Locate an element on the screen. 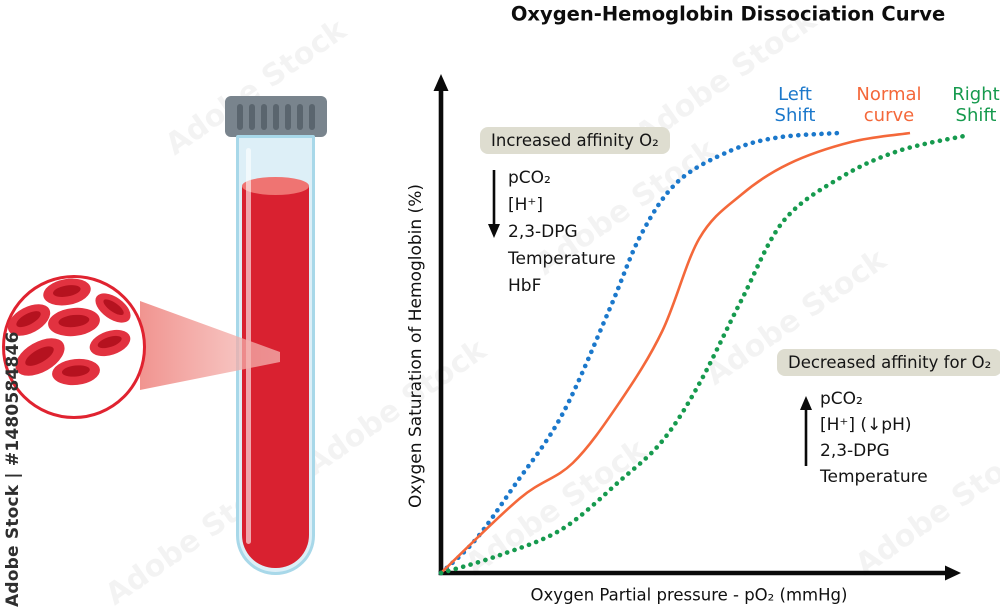 The image size is (1000, 610). decreased-affinity-box: Decreased affinity for O₂ is located at coordinates (888, 362).